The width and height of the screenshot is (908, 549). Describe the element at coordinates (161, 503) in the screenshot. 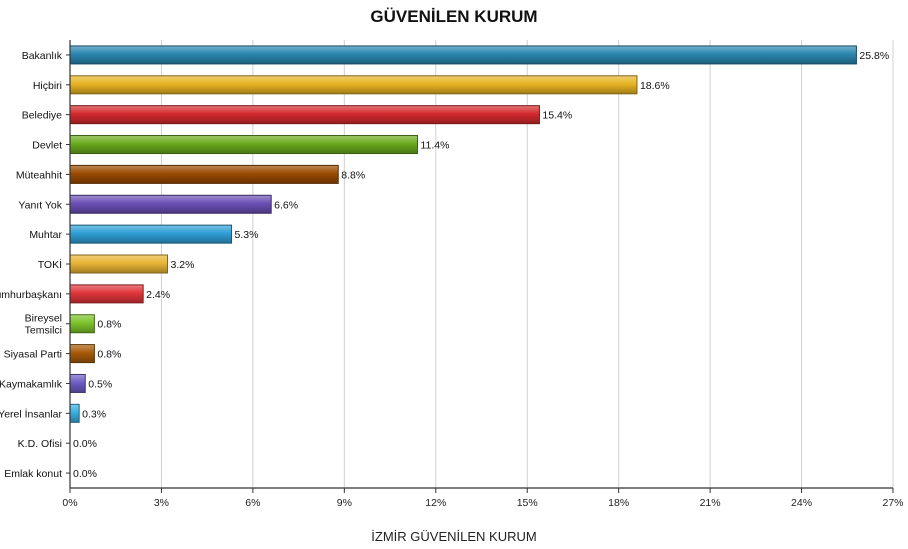

I see `x-tick-label: 3%` at that location.